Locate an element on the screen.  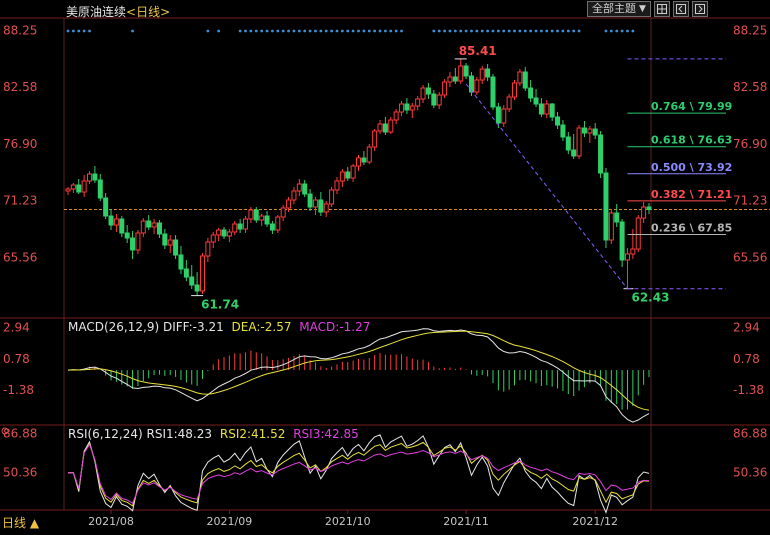
next-icon is located at coordinates (699, 9).